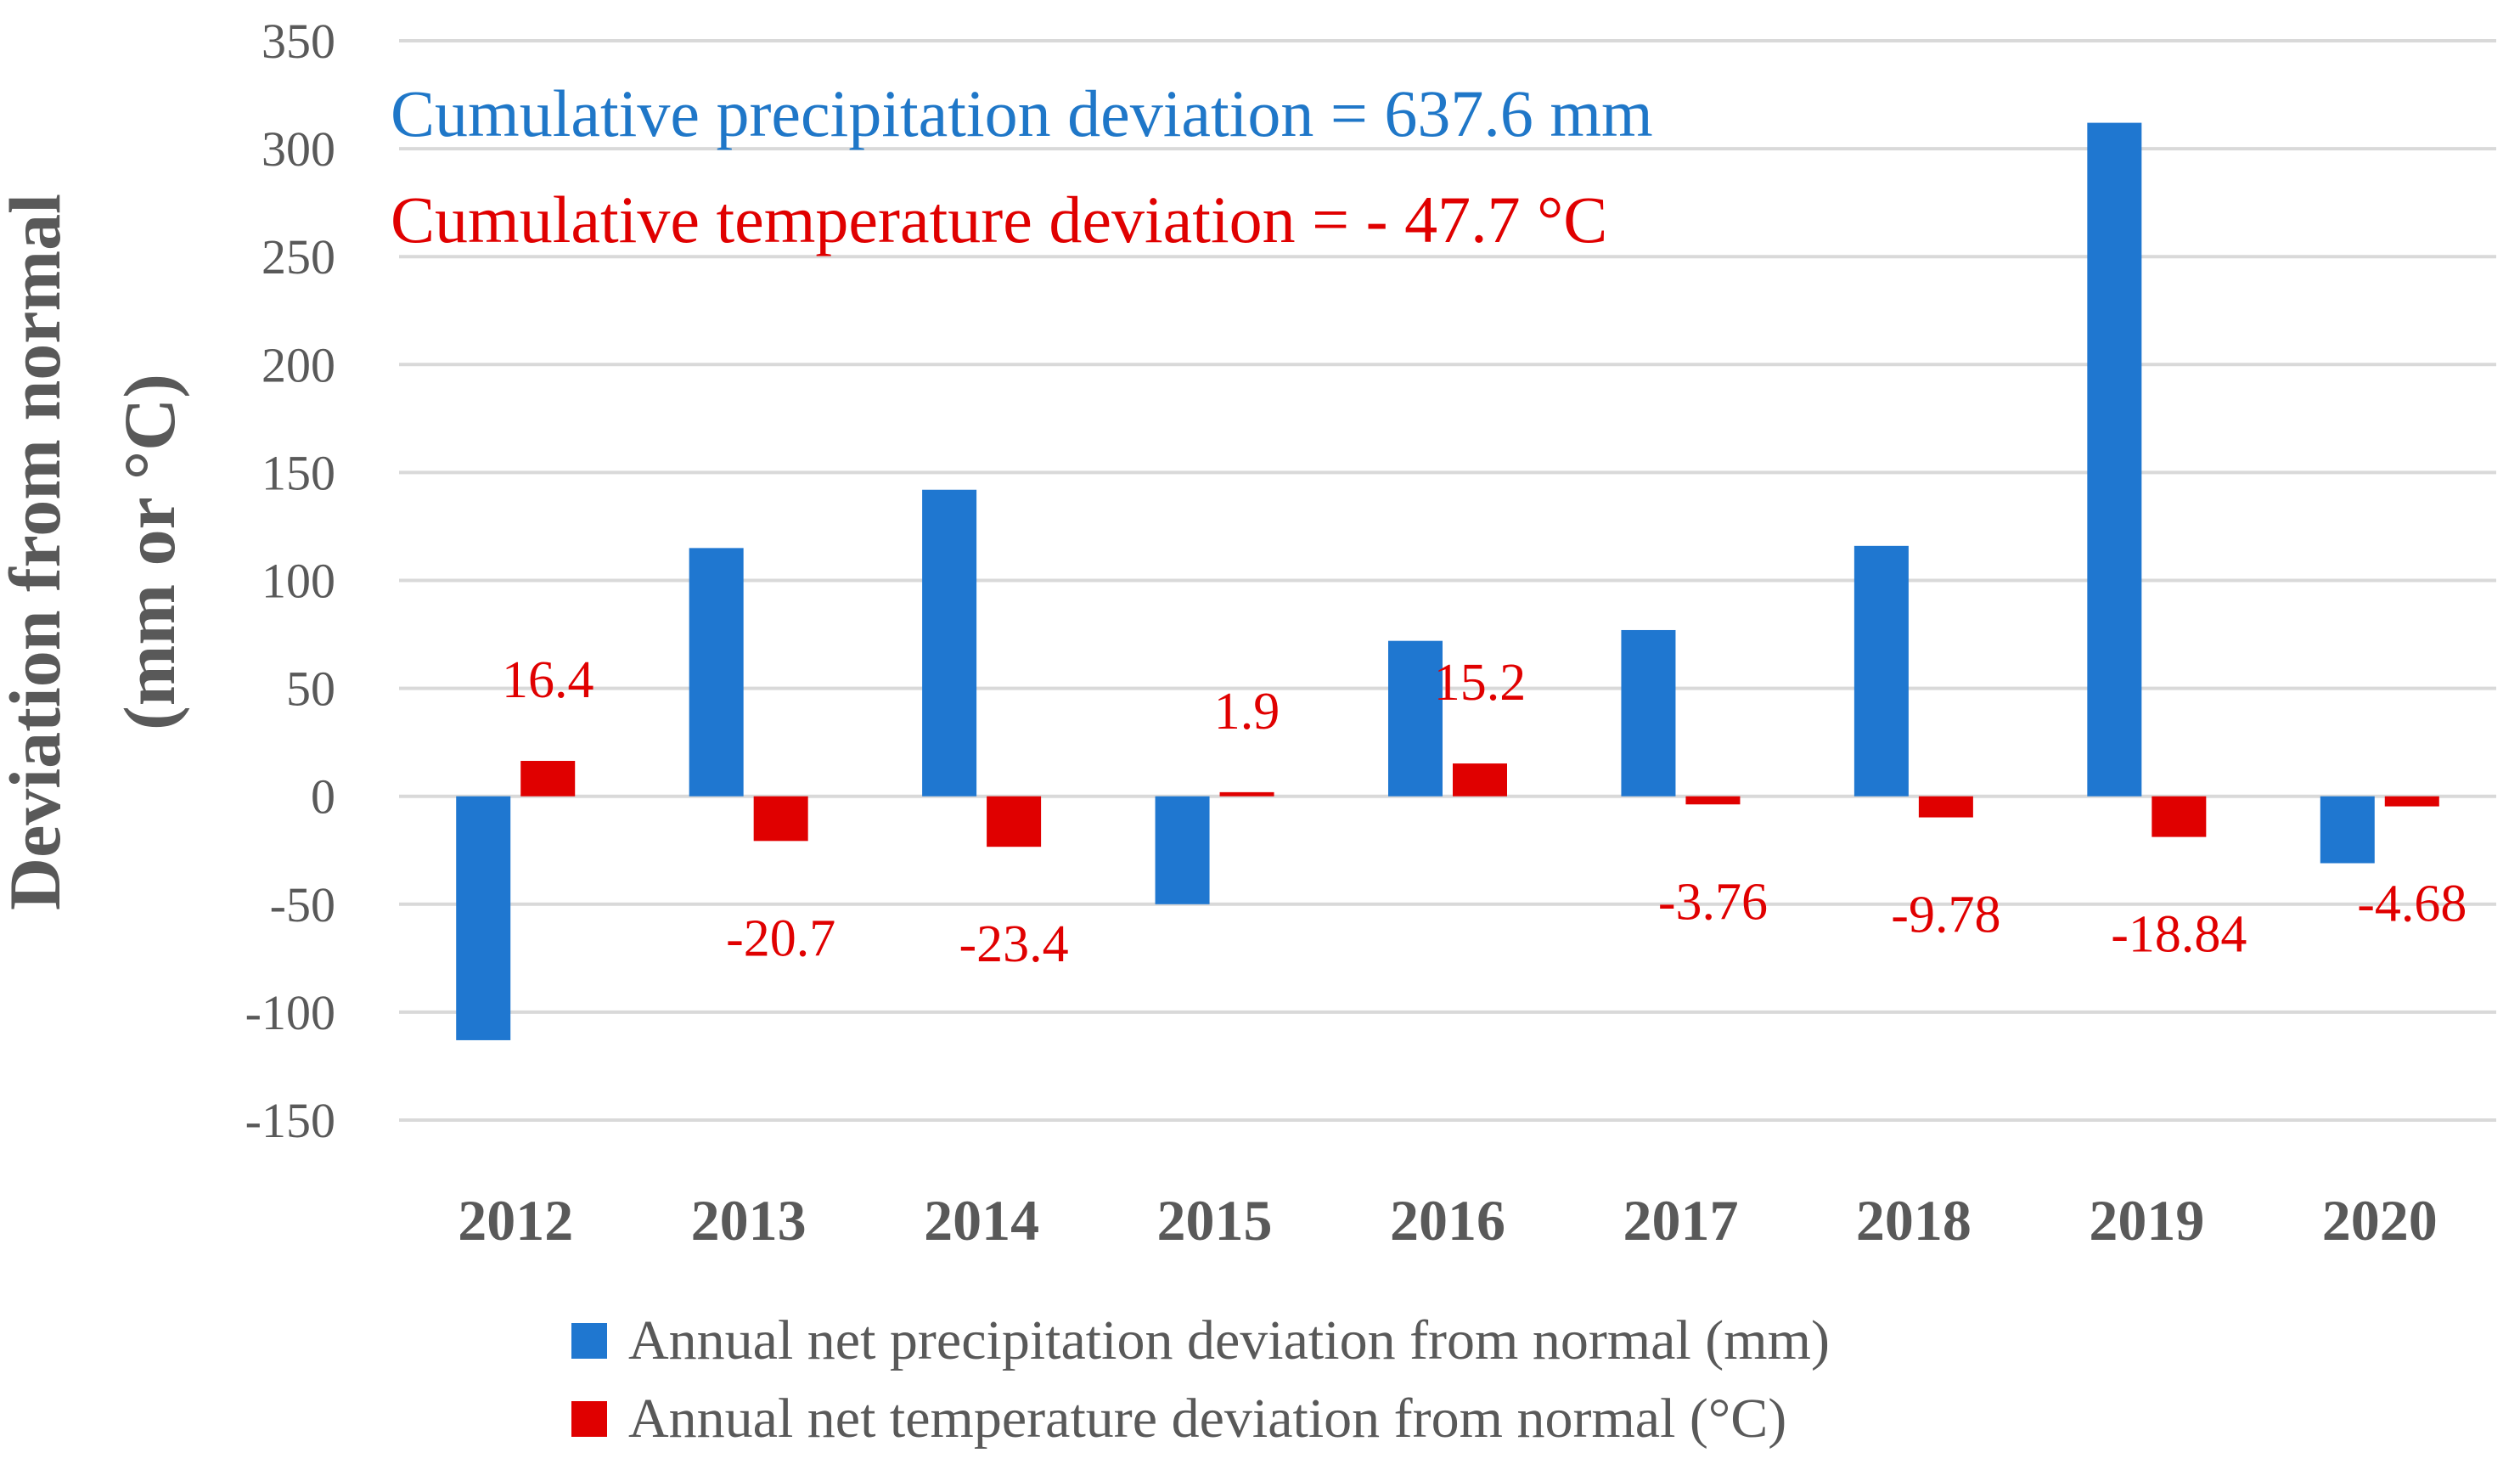 This screenshot has width=2520, height=1464. What do you see at coordinates (1247, 712) in the screenshot?
I see `data-label-temperature: 1.9` at bounding box center [1247, 712].